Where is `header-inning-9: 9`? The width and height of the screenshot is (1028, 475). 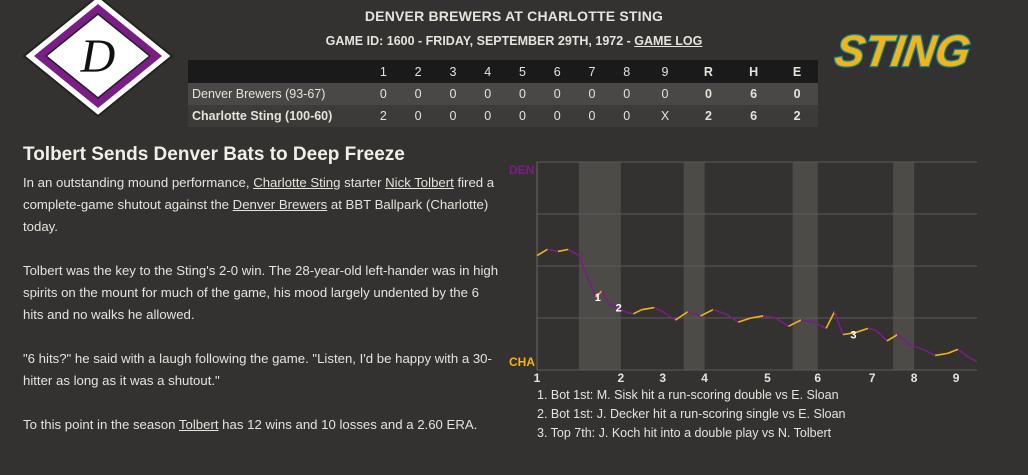
header-inning-9: 9 is located at coordinates (665, 71).